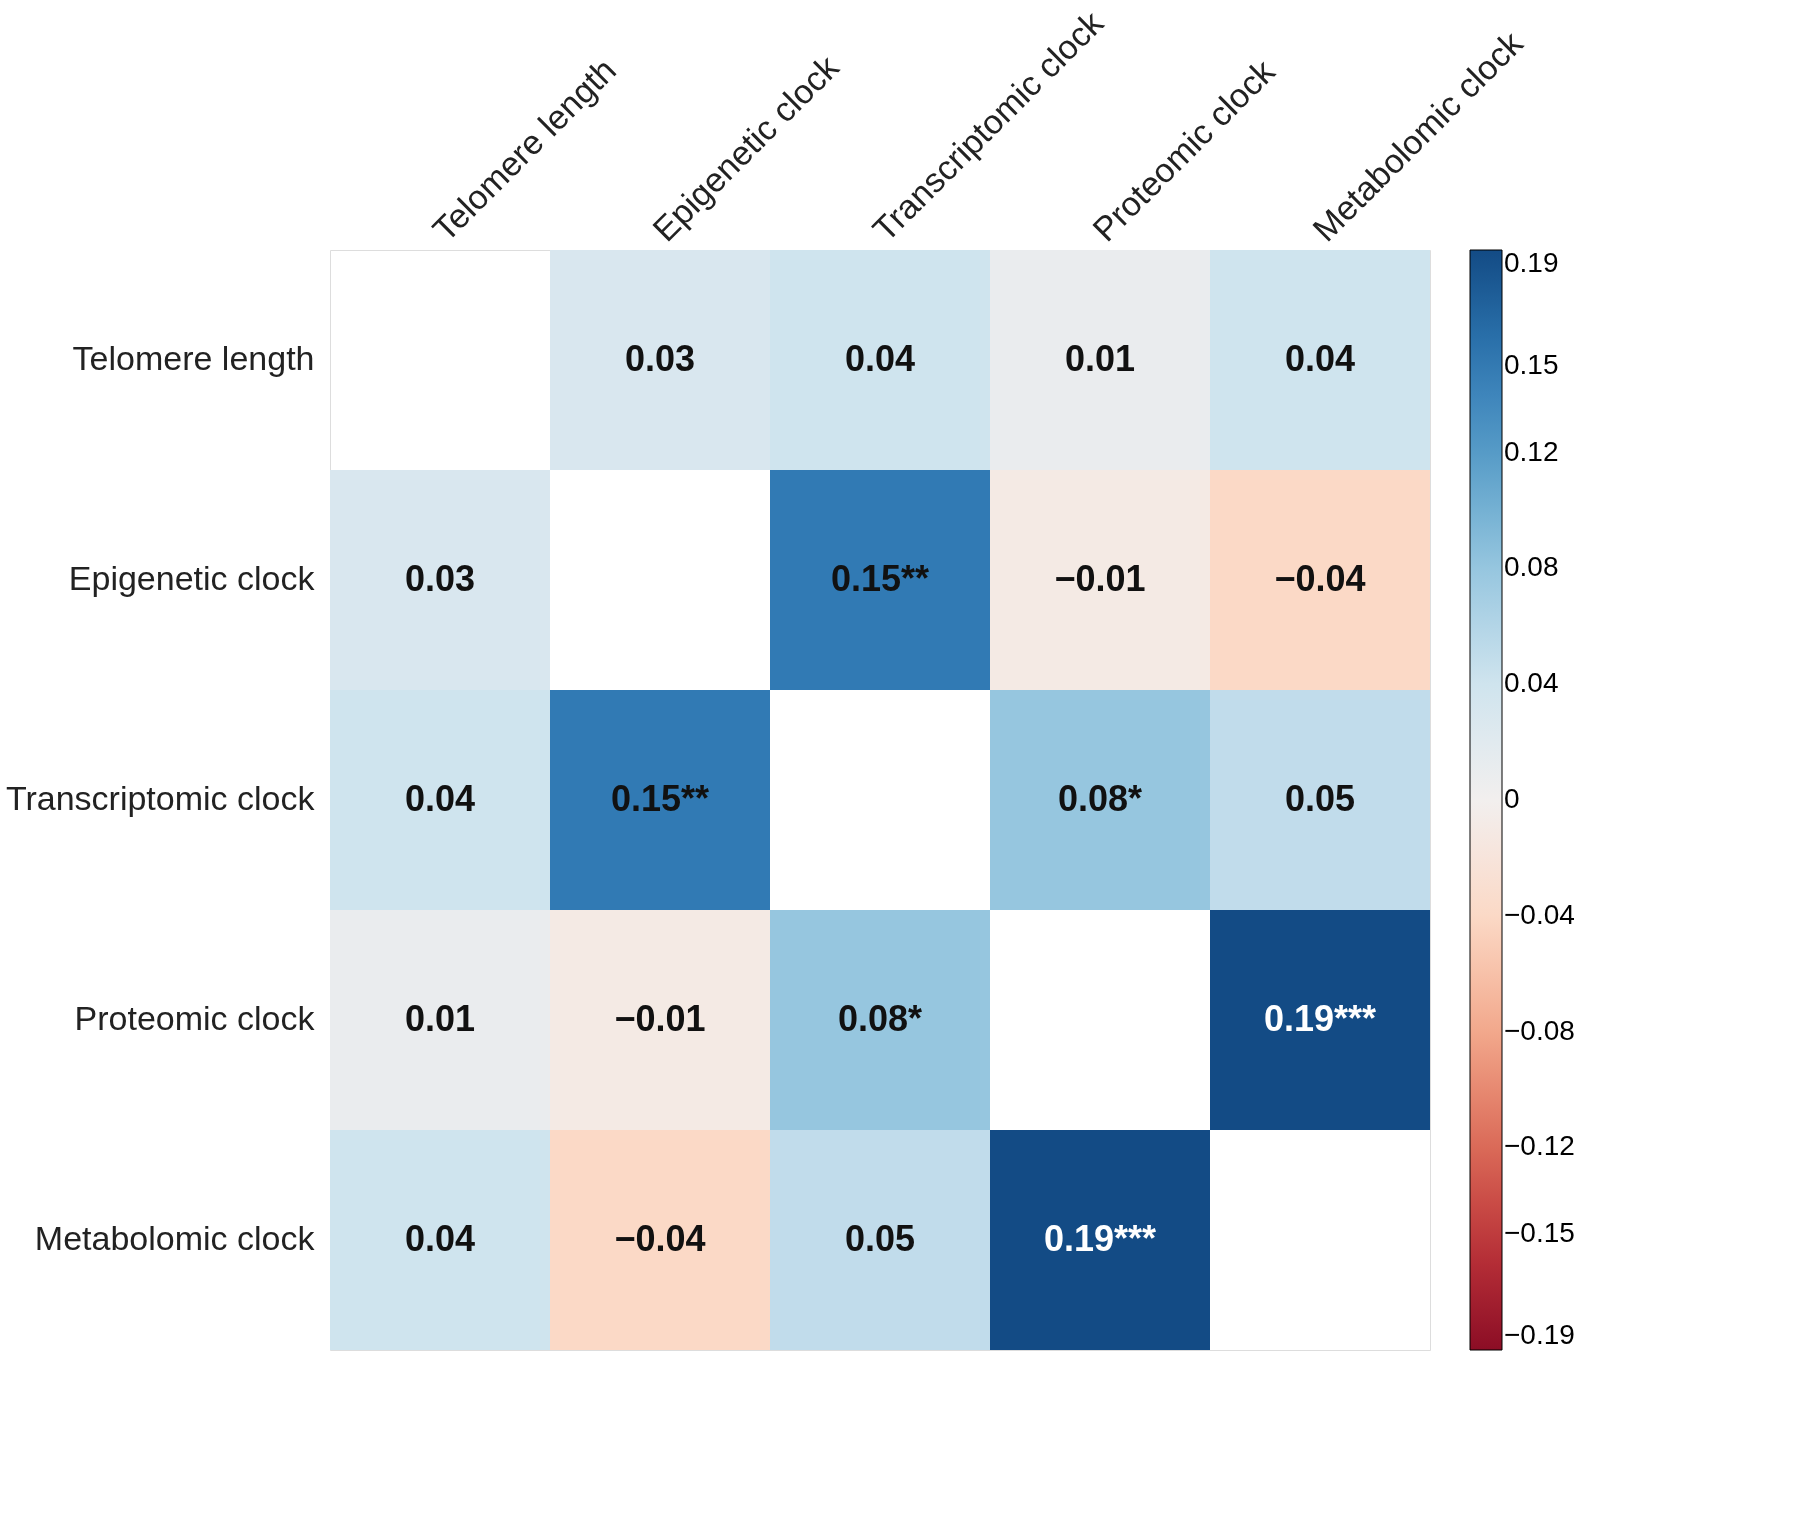  What do you see at coordinates (1531, 451) in the screenshot?
I see `color-bar-label: 0.12` at bounding box center [1531, 451].